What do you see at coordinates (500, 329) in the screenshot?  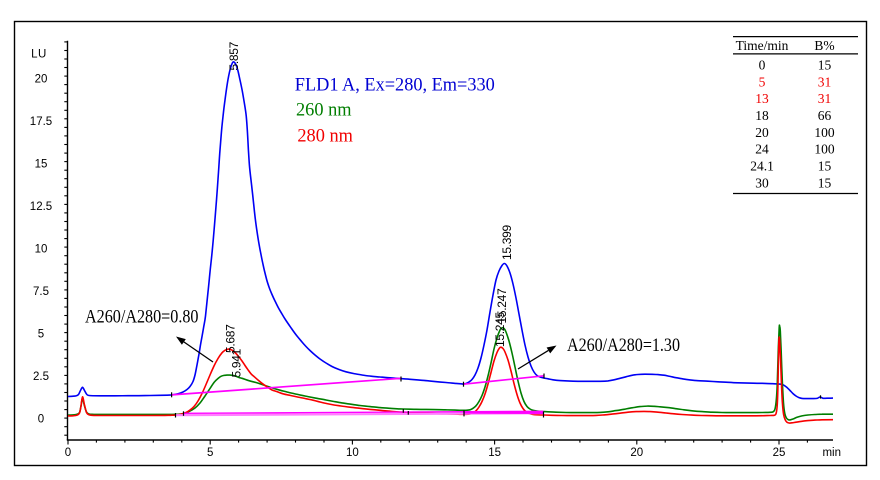 I see `svg-text: 15.245` at bounding box center [500, 329].